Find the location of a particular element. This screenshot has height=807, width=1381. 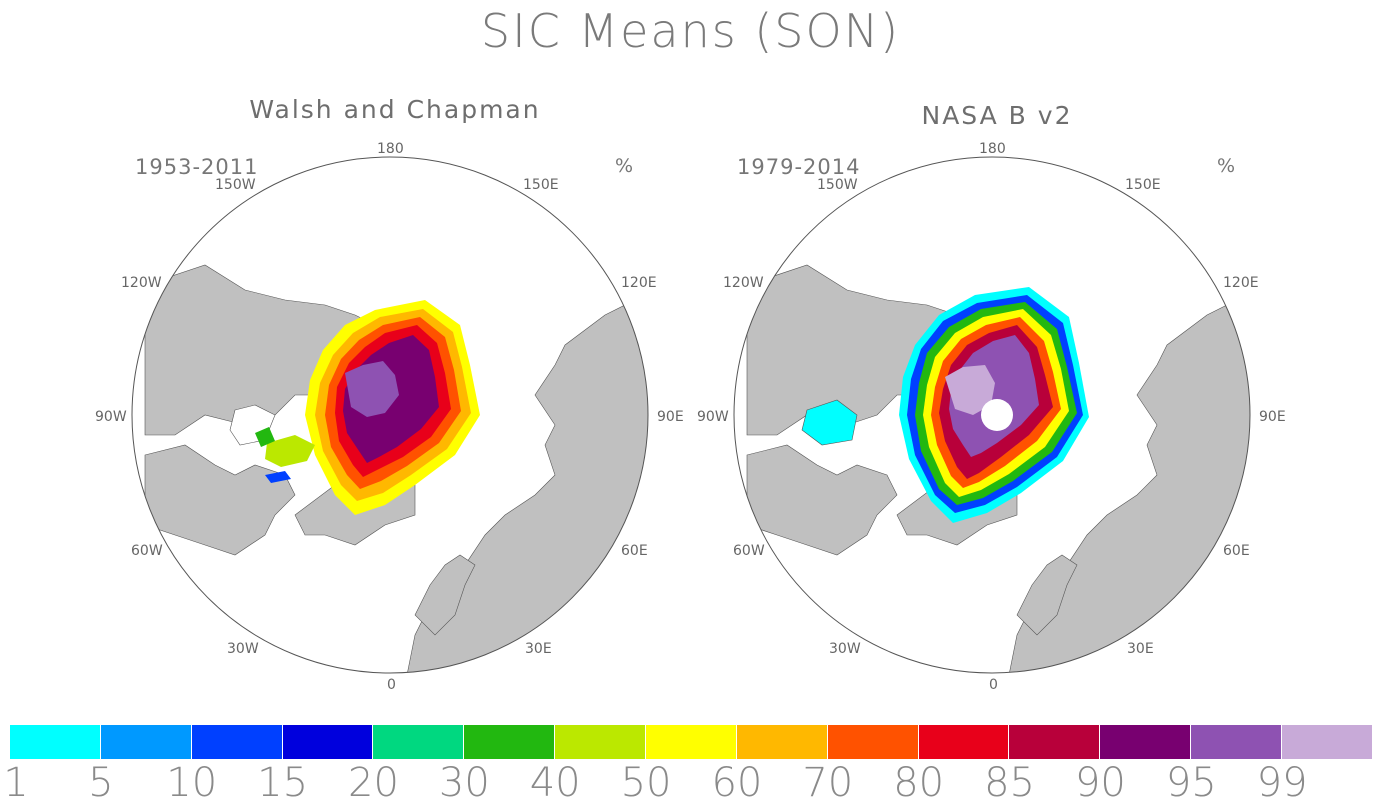

colorbar is located at coordinates (691, 742).